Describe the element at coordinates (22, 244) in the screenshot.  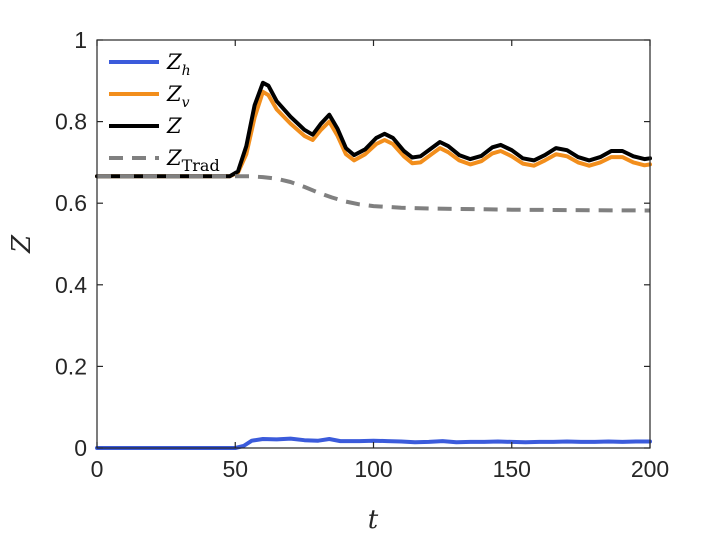
I see `y-axis-label: Z` at that location.